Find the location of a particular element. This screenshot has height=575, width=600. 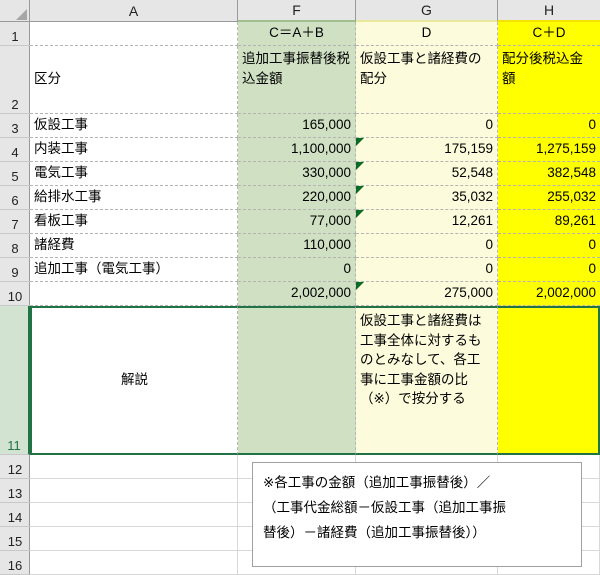

table-row: 2,002,000 275,000 2,002,000 is located at coordinates (315, 294).